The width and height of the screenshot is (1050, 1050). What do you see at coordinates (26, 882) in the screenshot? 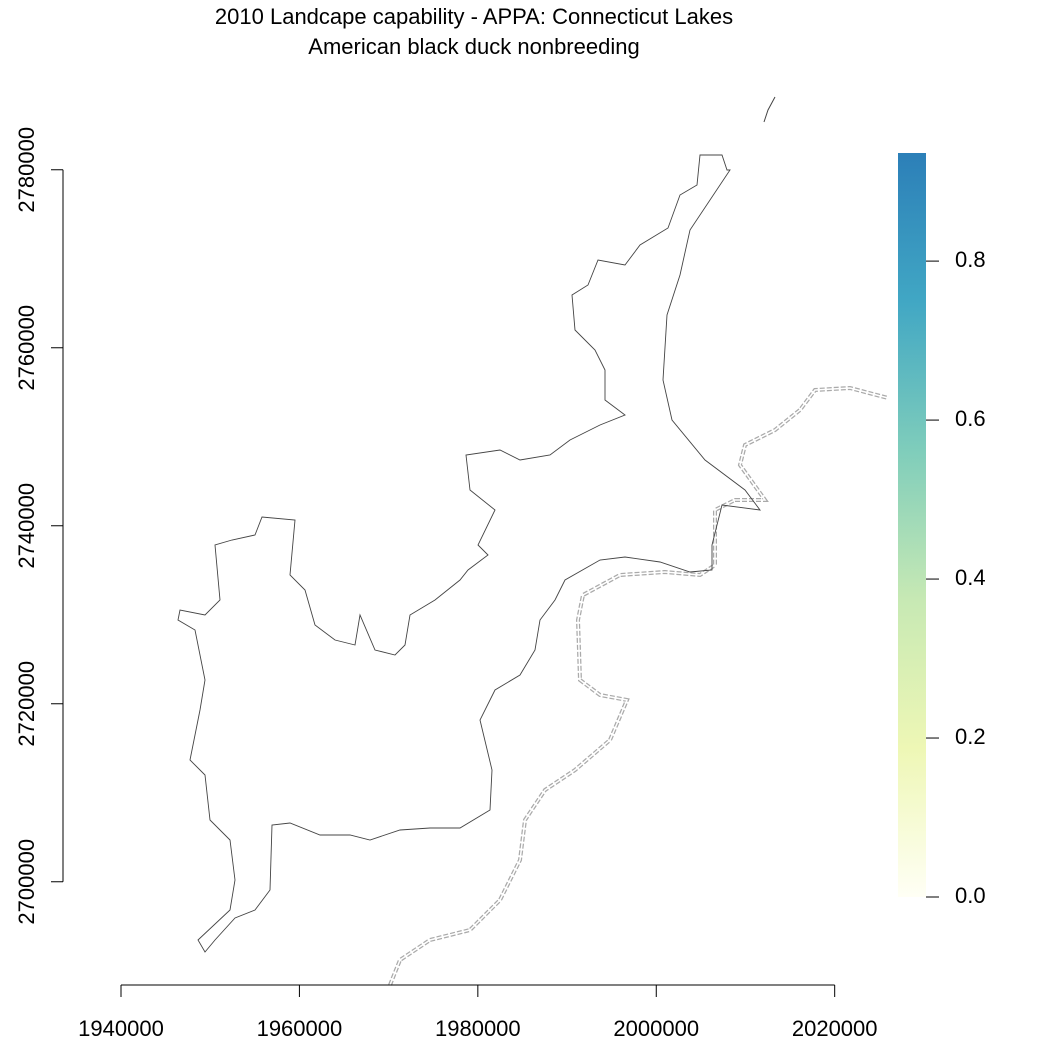
I see `y-tick-label: 2700000` at bounding box center [26, 882].